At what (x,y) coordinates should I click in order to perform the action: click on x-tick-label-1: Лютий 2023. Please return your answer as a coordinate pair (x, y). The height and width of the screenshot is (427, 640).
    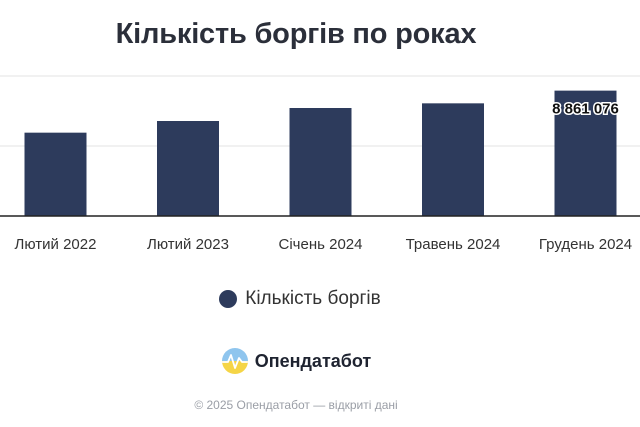
    Looking at the image, I should click on (188, 244).